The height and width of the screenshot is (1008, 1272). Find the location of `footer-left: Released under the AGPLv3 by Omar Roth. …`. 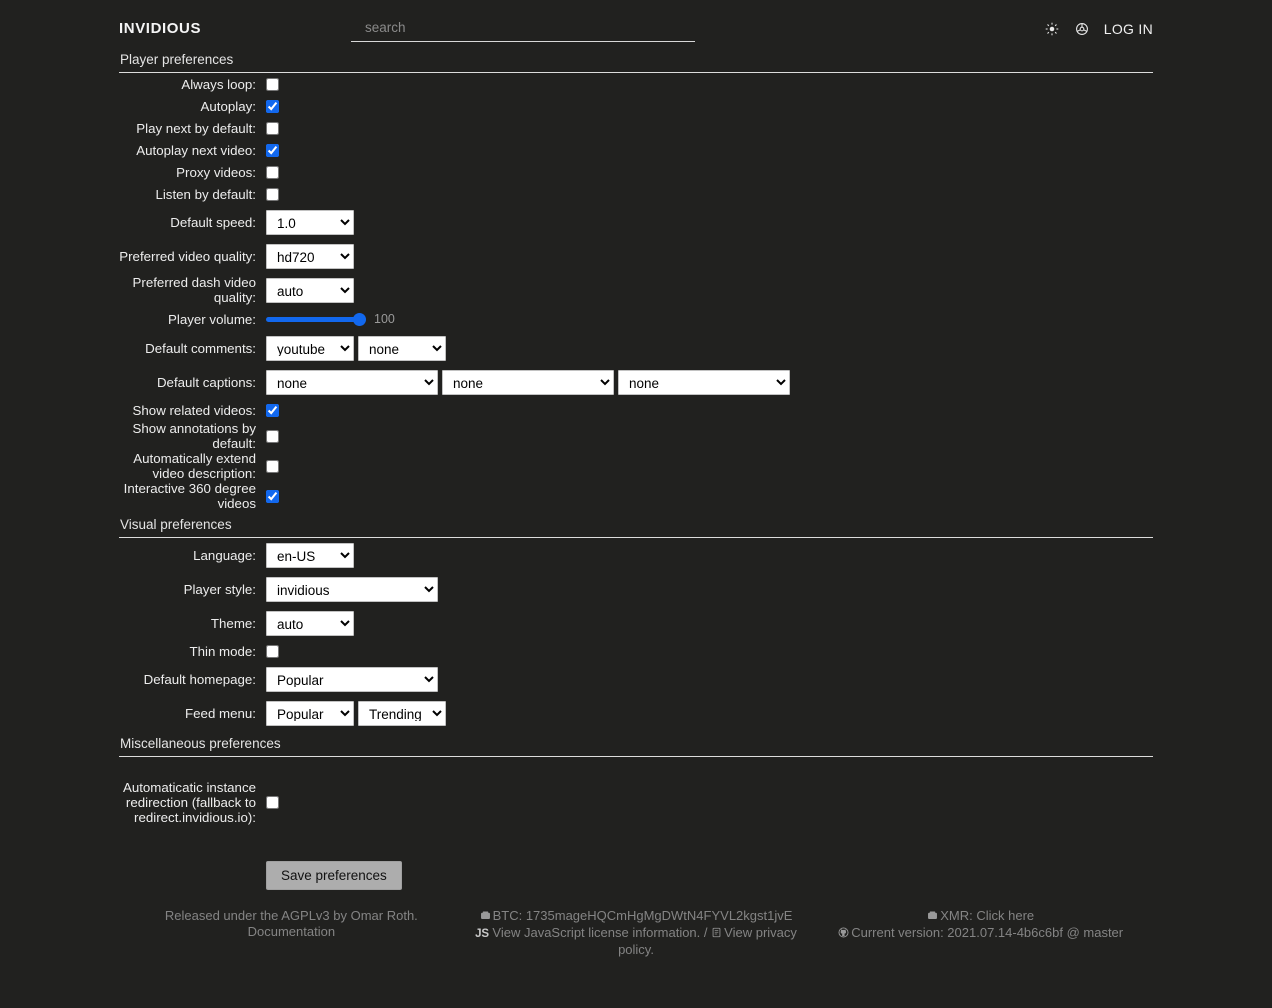

footer-left: Released under the AGPLv3 by Omar Roth. … is located at coordinates (291, 933).